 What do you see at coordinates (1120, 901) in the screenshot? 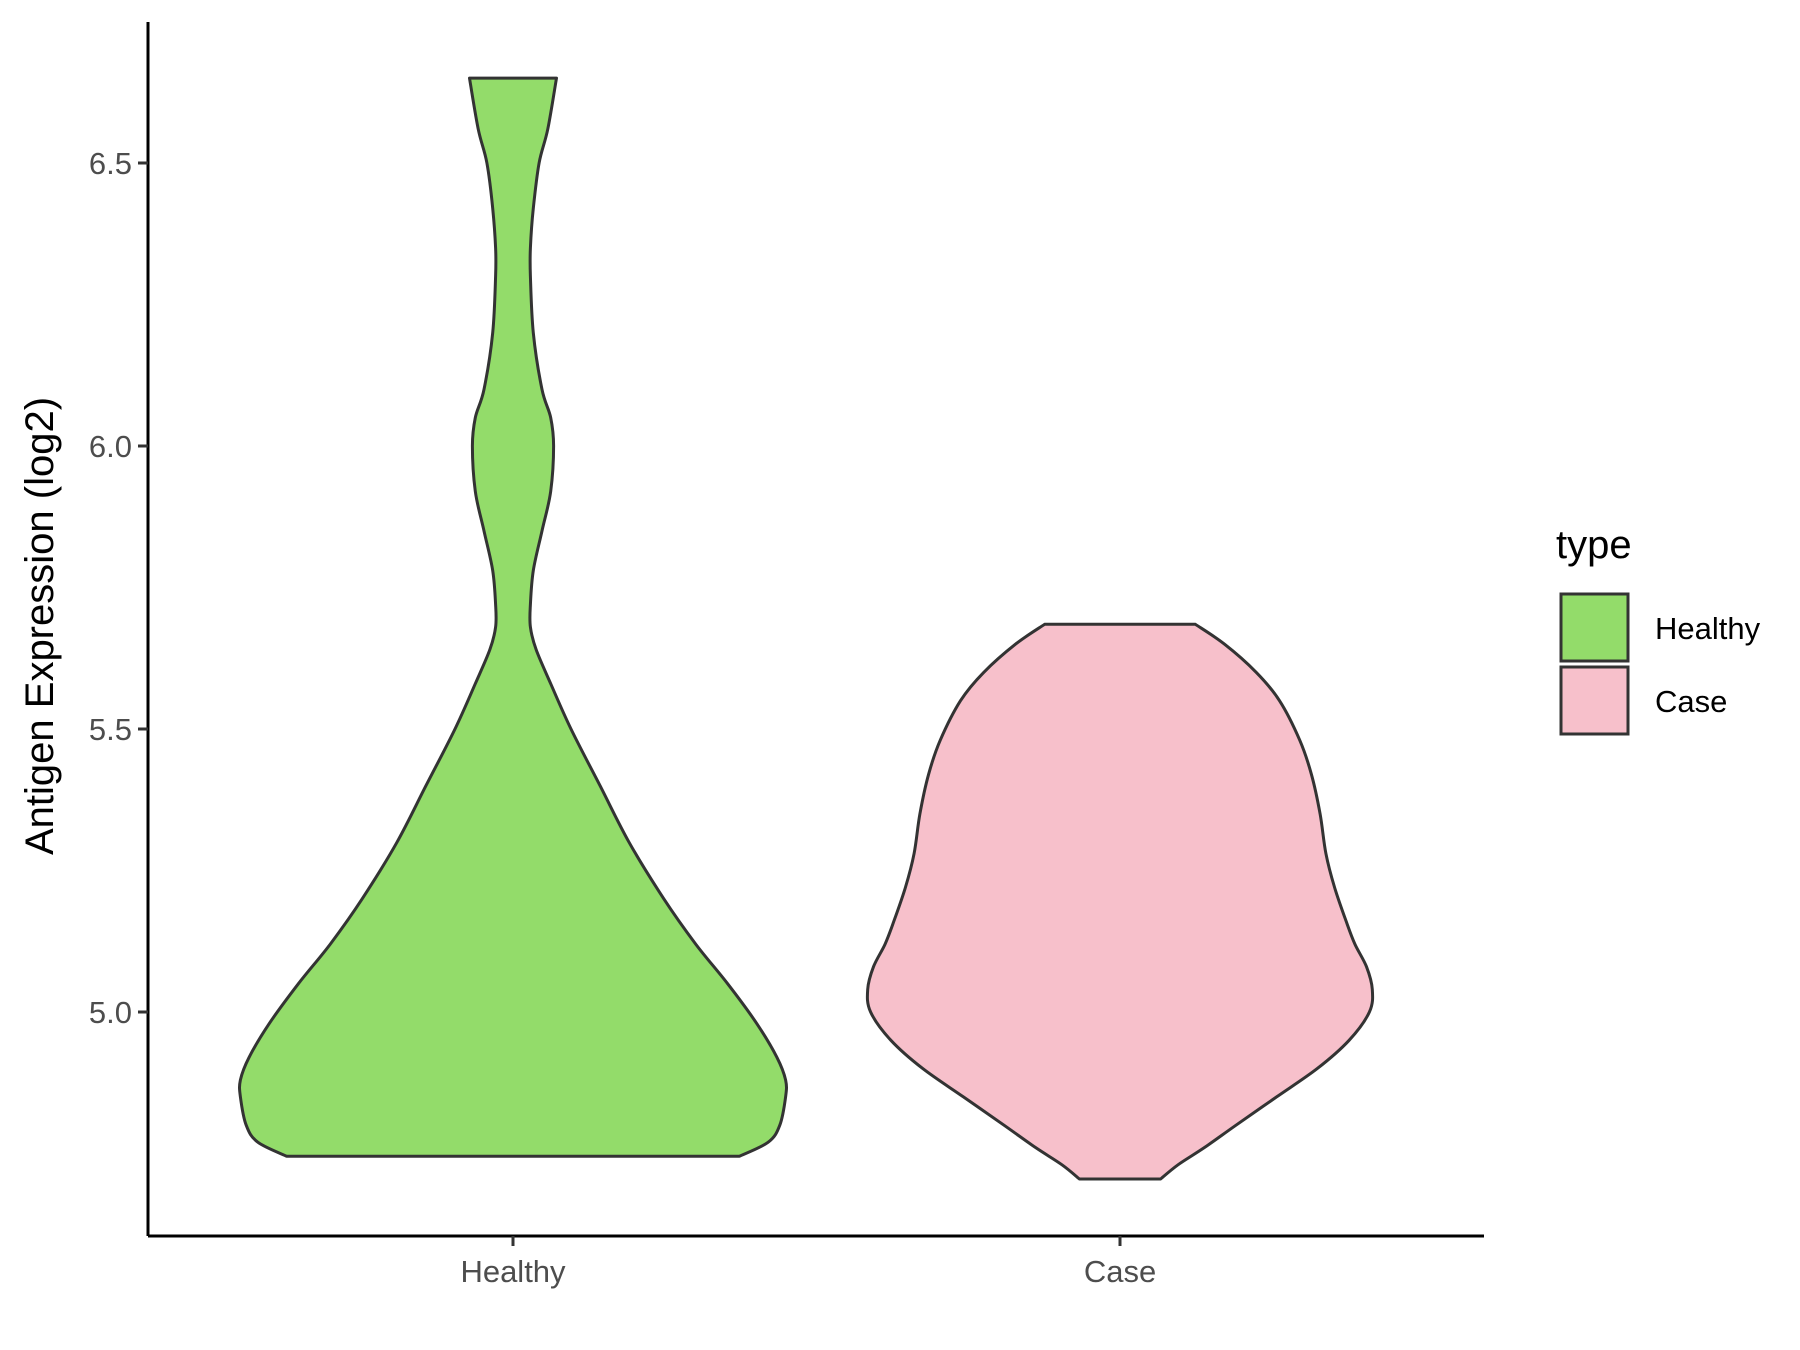
I see `violin-case` at bounding box center [1120, 901].